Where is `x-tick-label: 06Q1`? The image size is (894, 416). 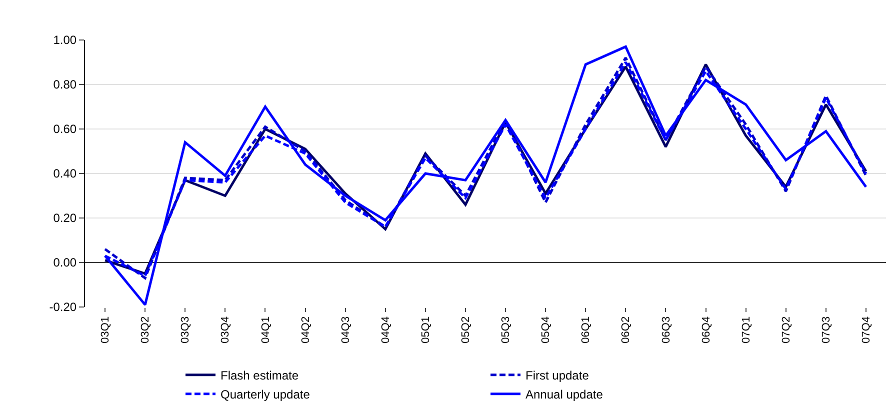
x-tick-label: 06Q1 is located at coordinates (586, 330).